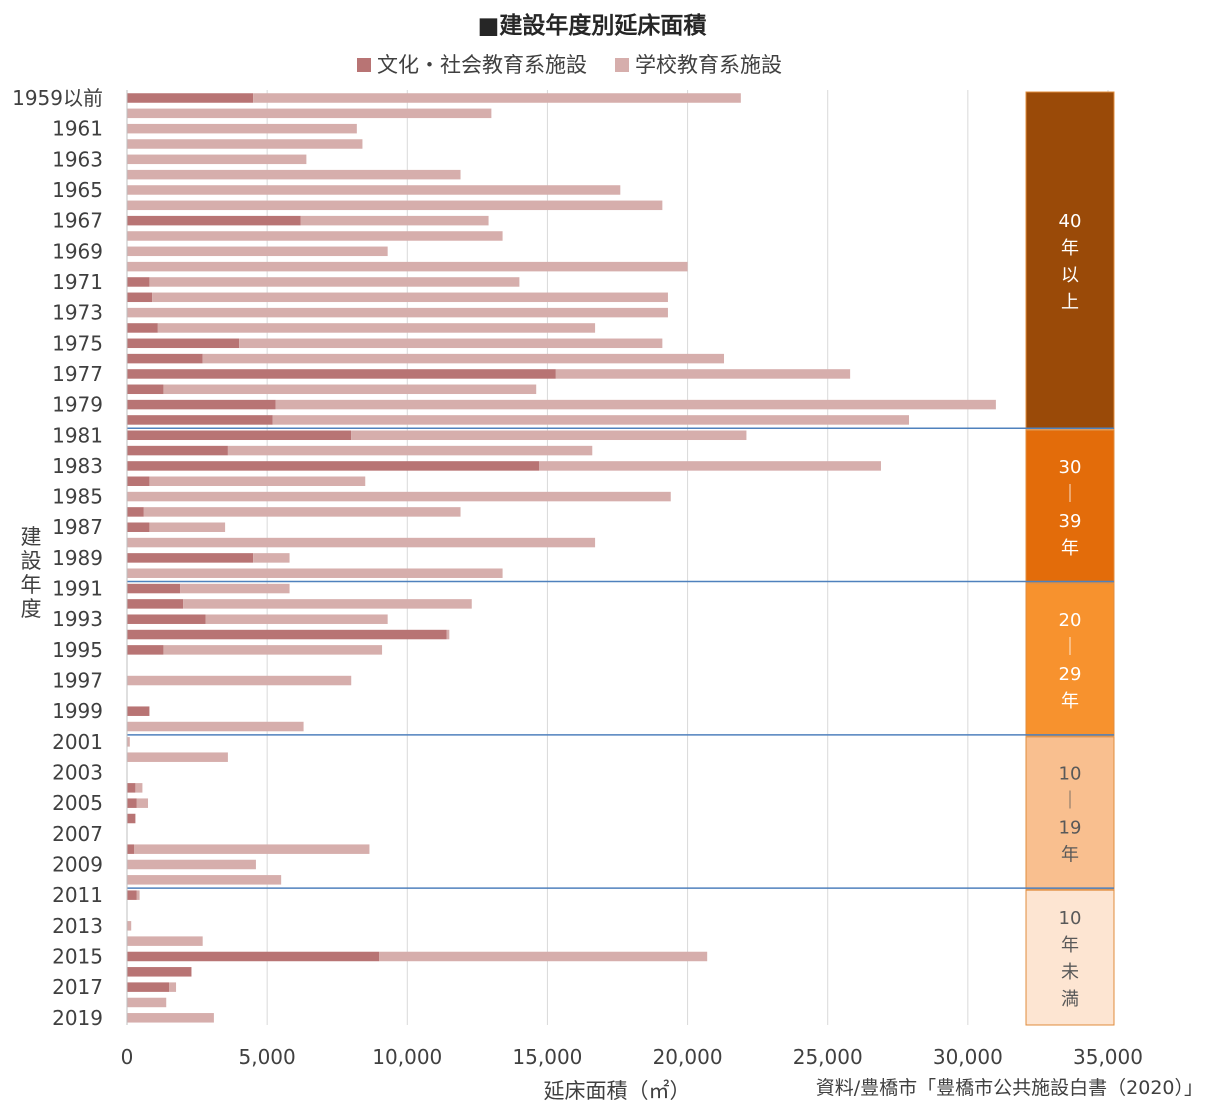 The width and height of the screenshot is (1207, 1104). I want to click on y-tick-label: 1993, so click(77, 619).